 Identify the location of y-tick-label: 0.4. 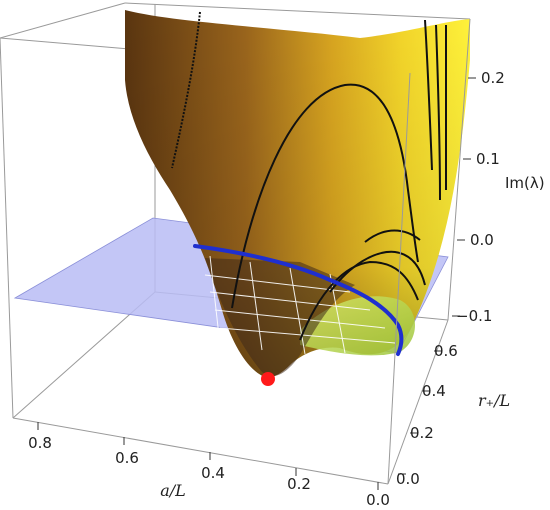
(434, 391).